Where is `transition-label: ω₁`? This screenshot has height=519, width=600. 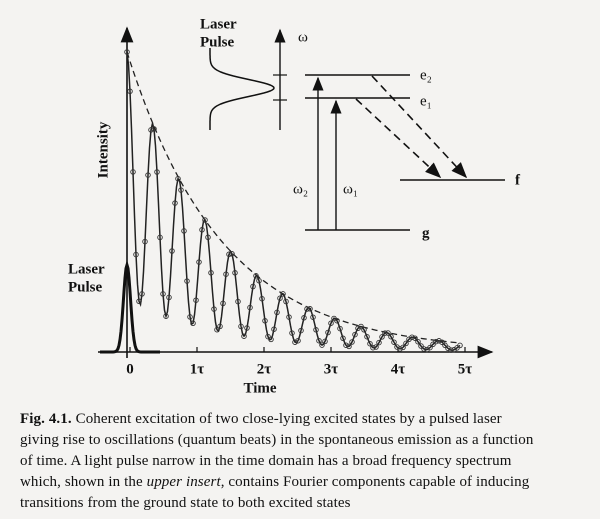
transition-label: ω₁ is located at coordinates (350, 189).